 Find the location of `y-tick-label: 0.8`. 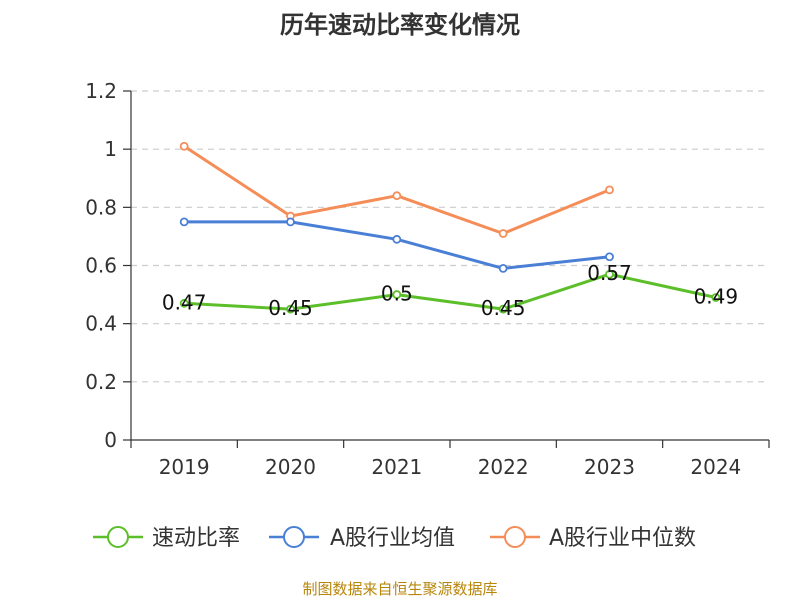

y-tick-label: 0.8 is located at coordinates (101, 207).